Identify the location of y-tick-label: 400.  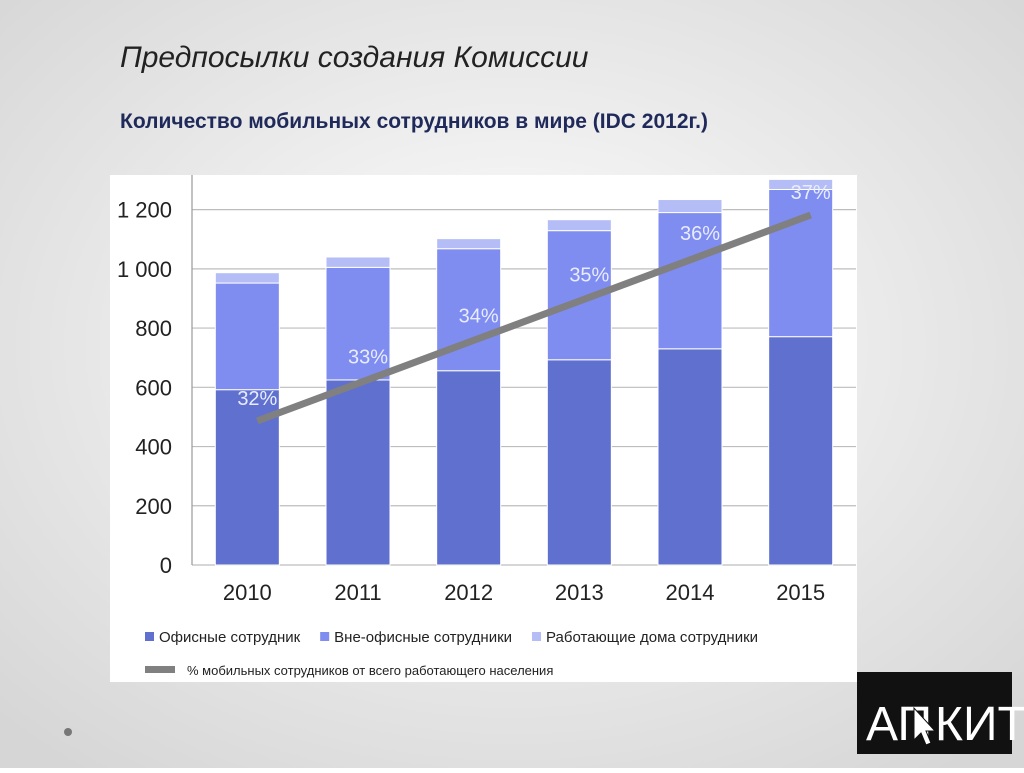
(153, 447).